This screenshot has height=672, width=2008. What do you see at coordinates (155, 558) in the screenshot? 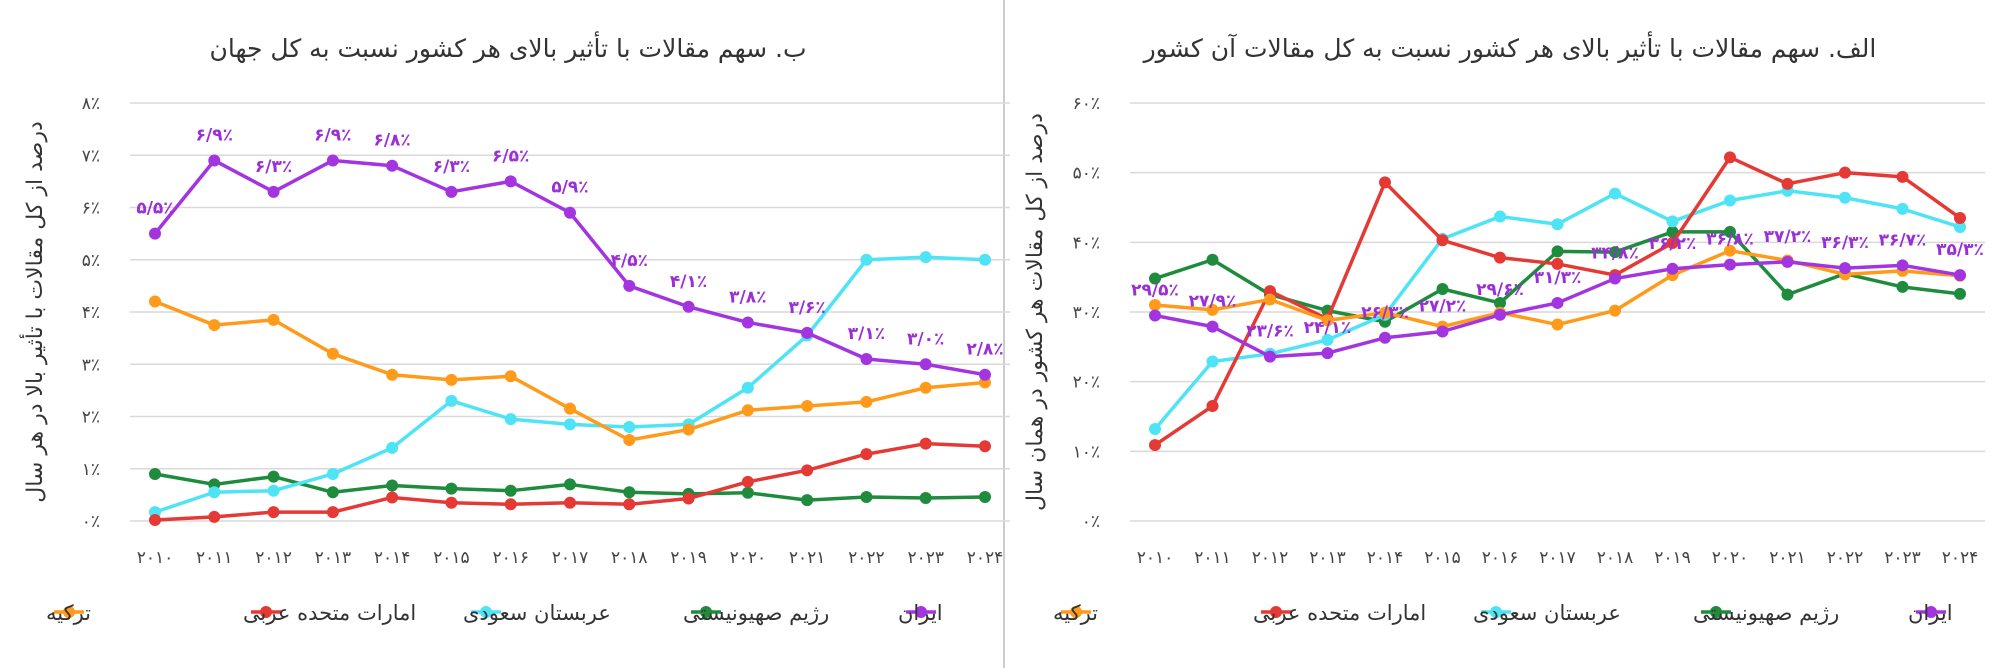
I see `x-tick-label: ۲۰۱۰` at bounding box center [155, 558].